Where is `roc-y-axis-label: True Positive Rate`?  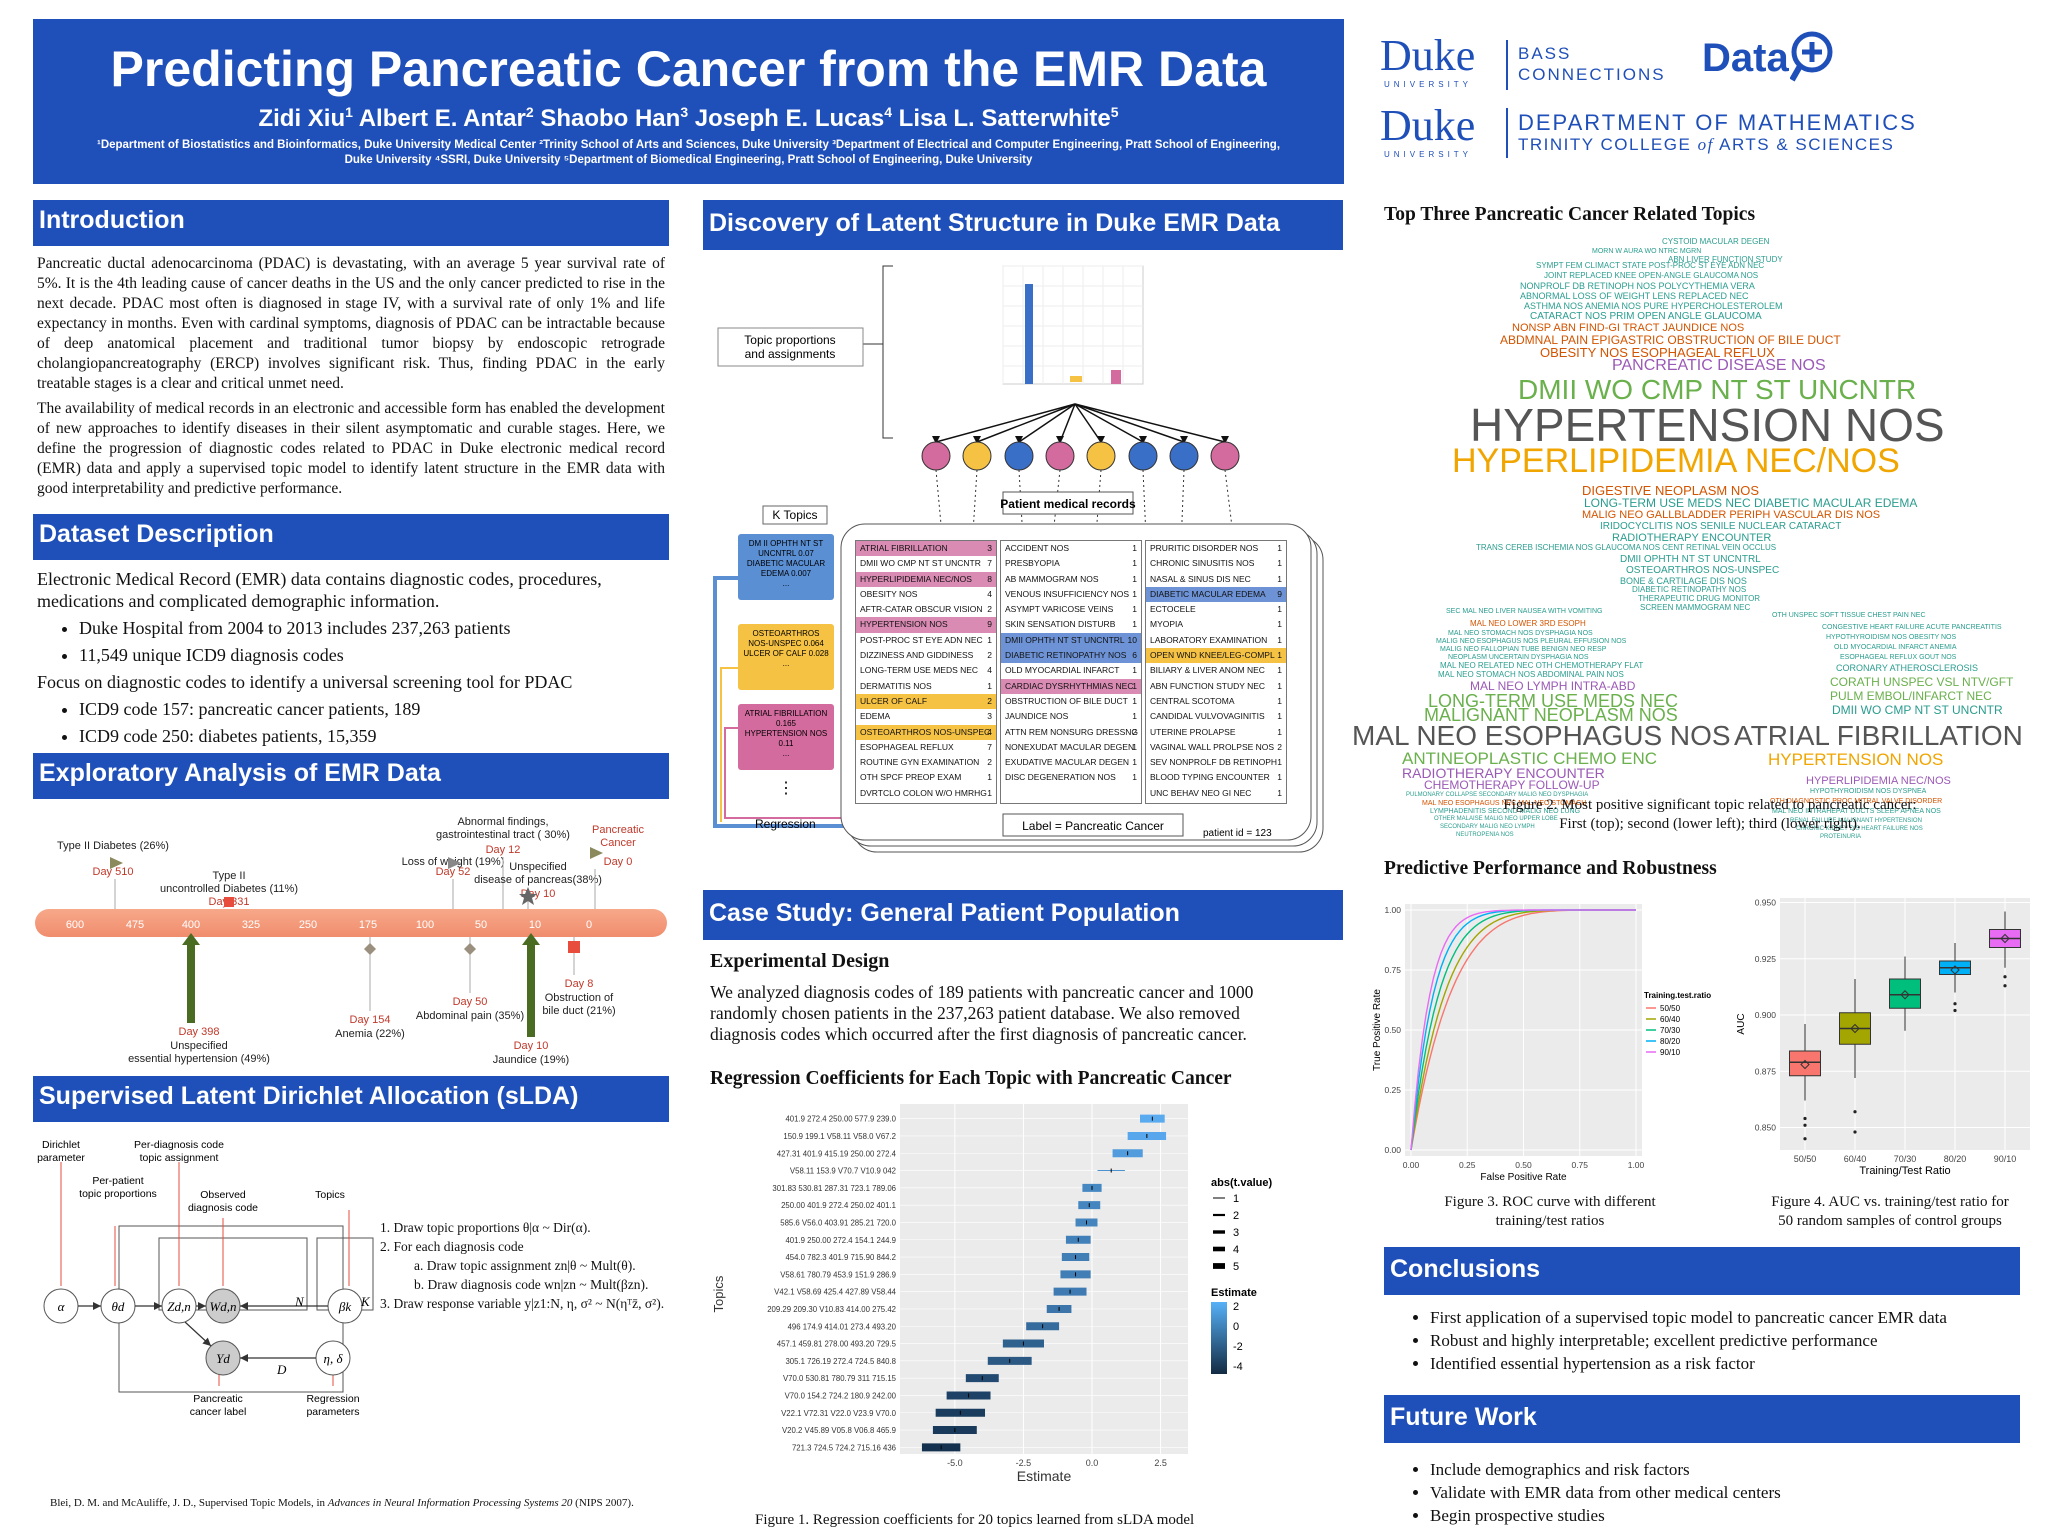 roc-y-axis-label: True Positive Rate is located at coordinates (1377, 1030).